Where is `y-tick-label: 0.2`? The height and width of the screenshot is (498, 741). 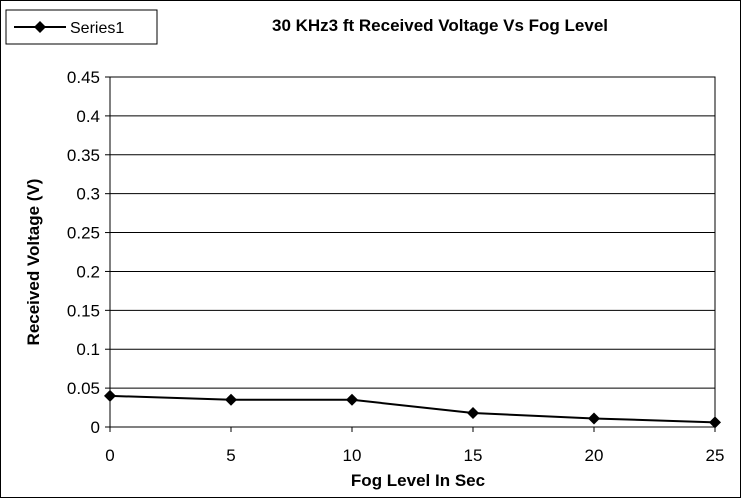 y-tick-label: 0.2 is located at coordinates (88, 271).